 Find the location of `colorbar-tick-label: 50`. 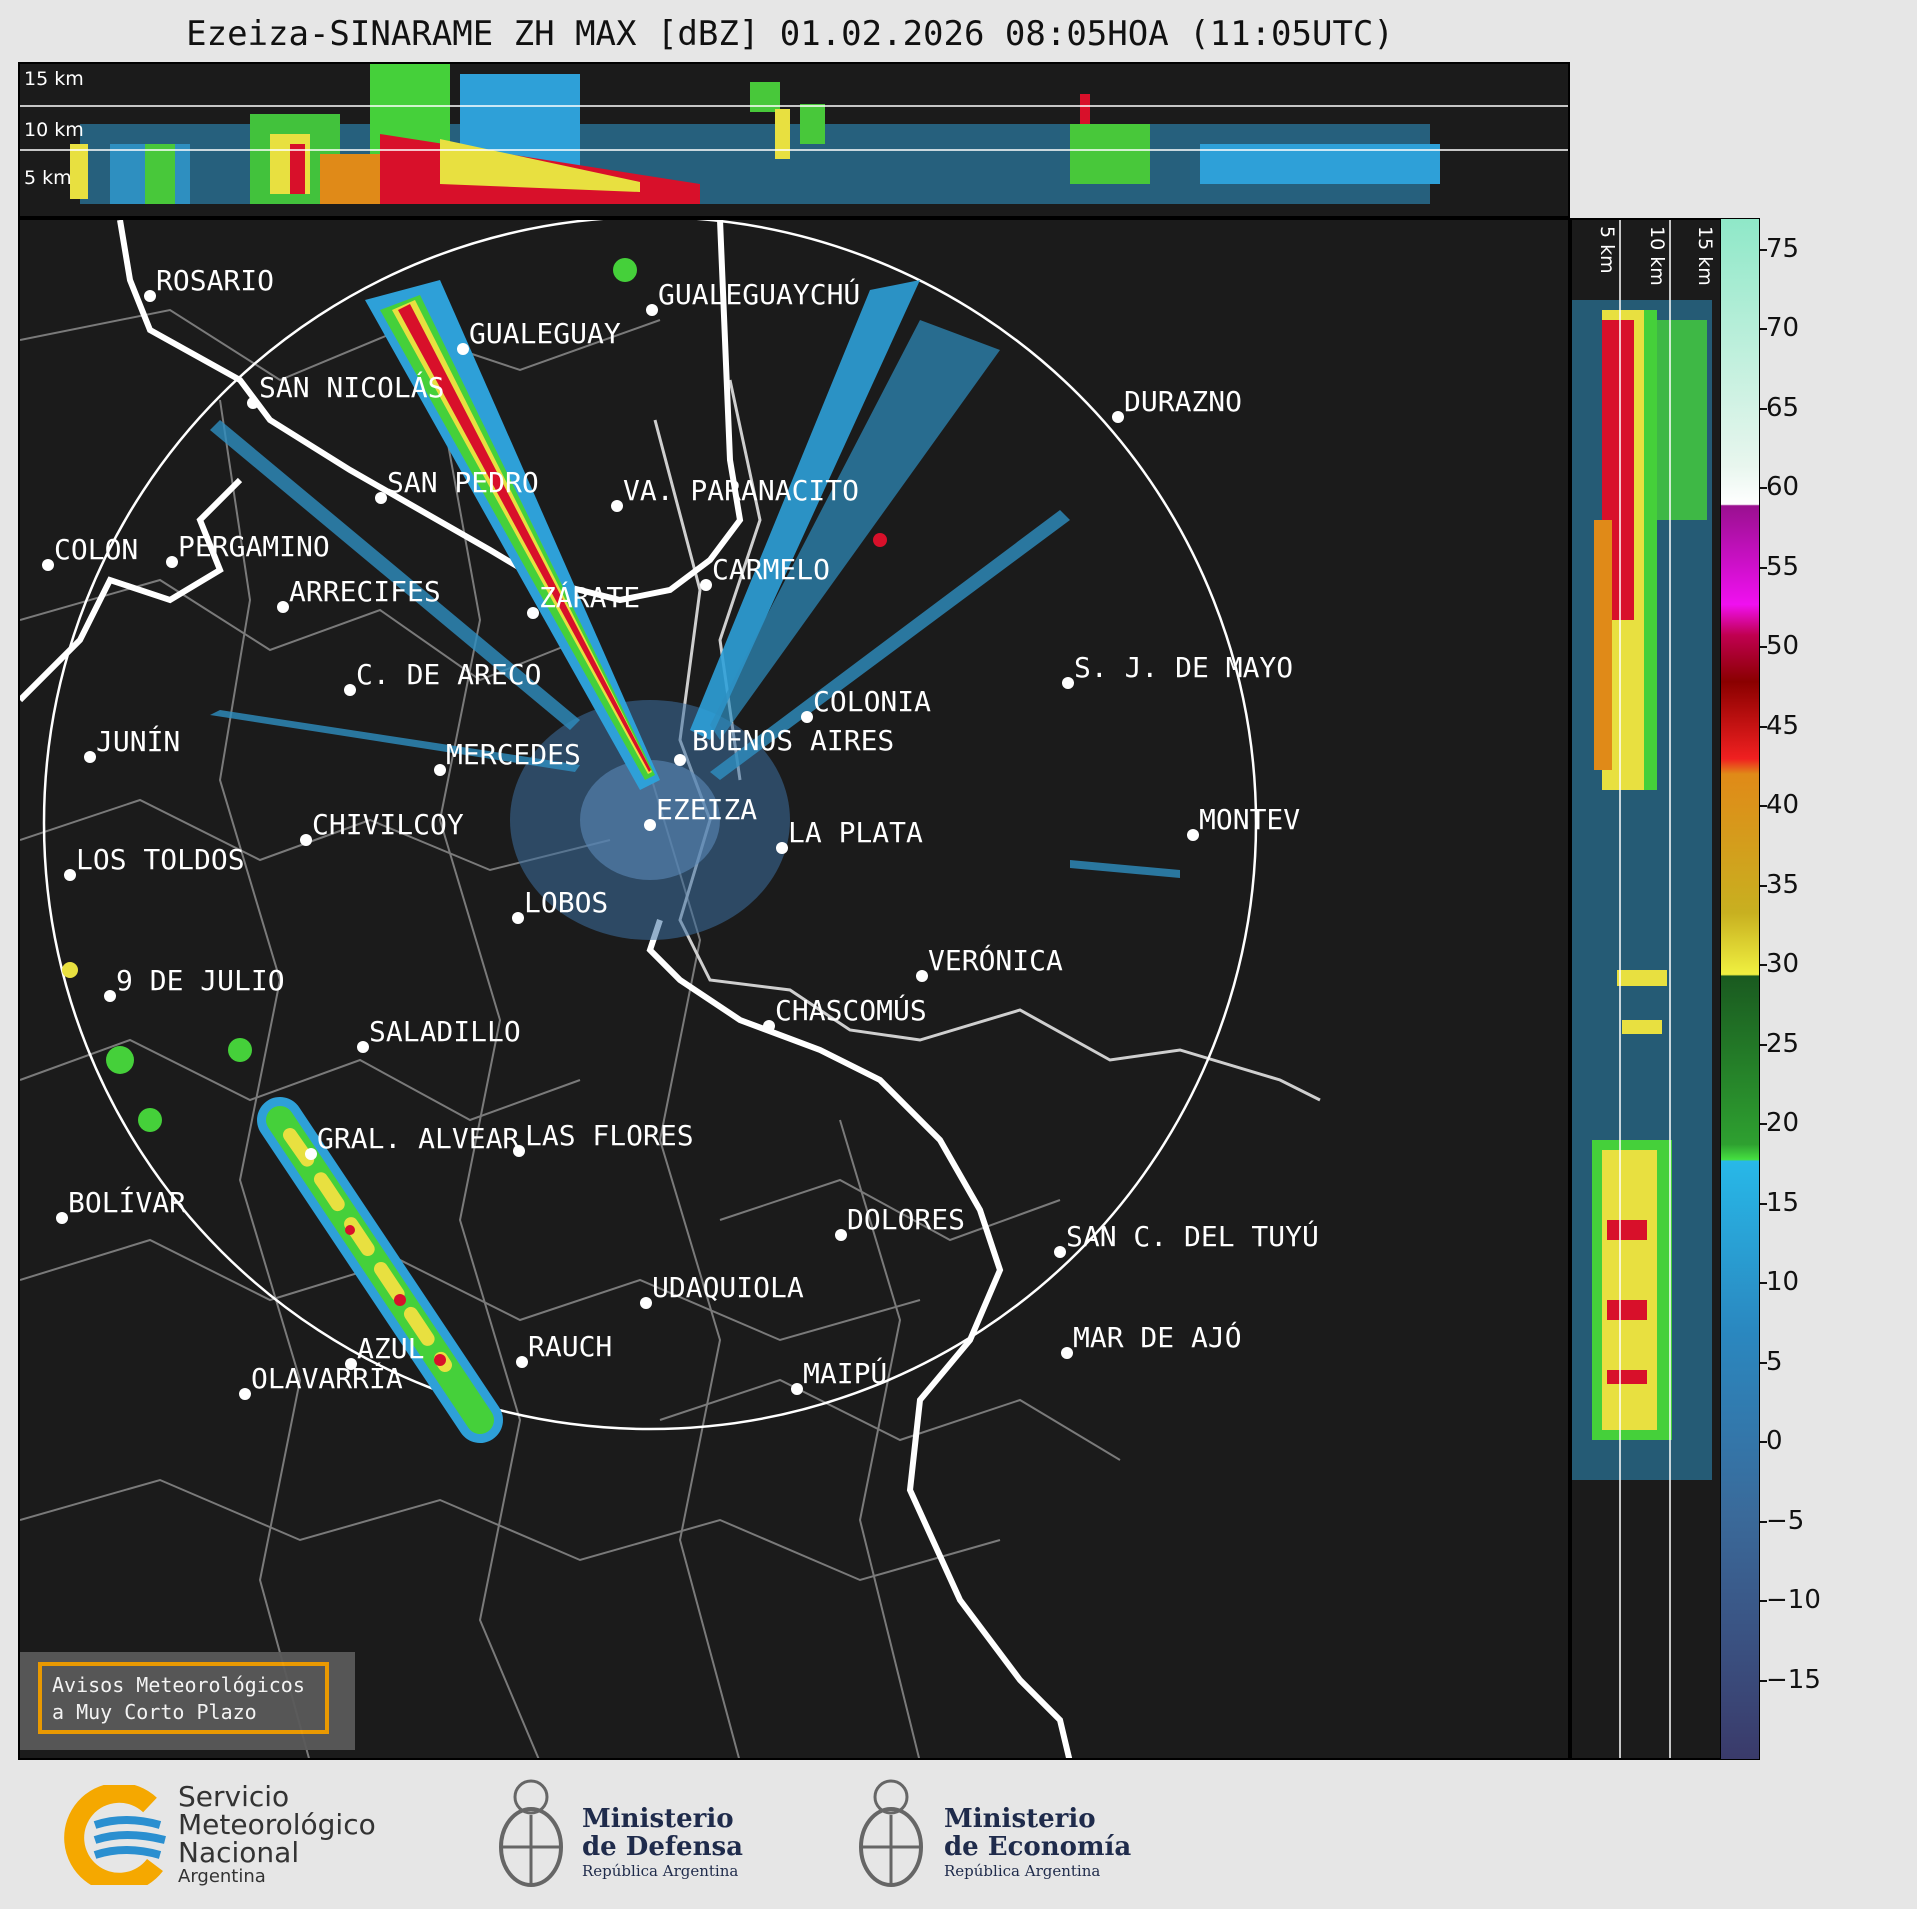

colorbar-tick-label: 50 is located at coordinates (1783, 646).